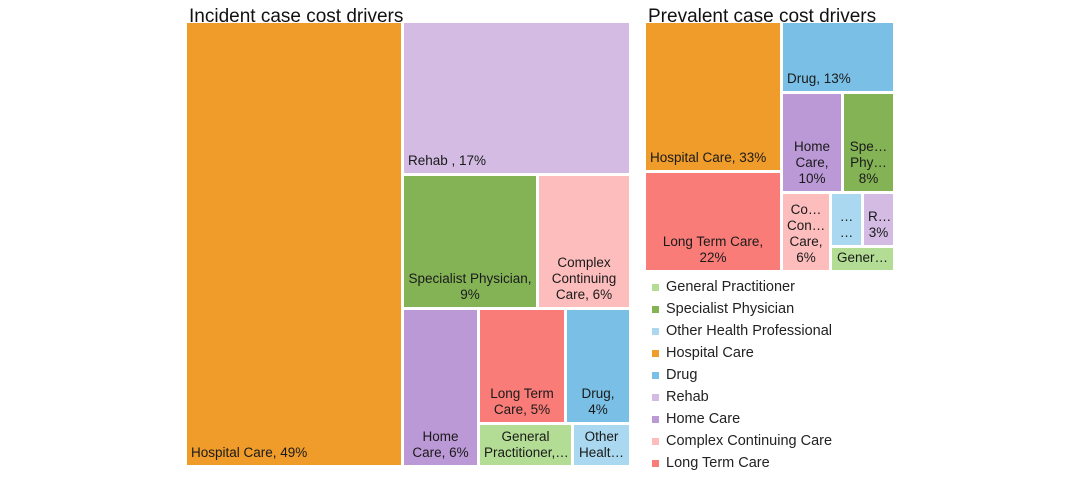 The width and height of the screenshot is (1080, 482). Describe the element at coordinates (742, 397) in the screenshot. I see `legend-item: Rehab` at that location.